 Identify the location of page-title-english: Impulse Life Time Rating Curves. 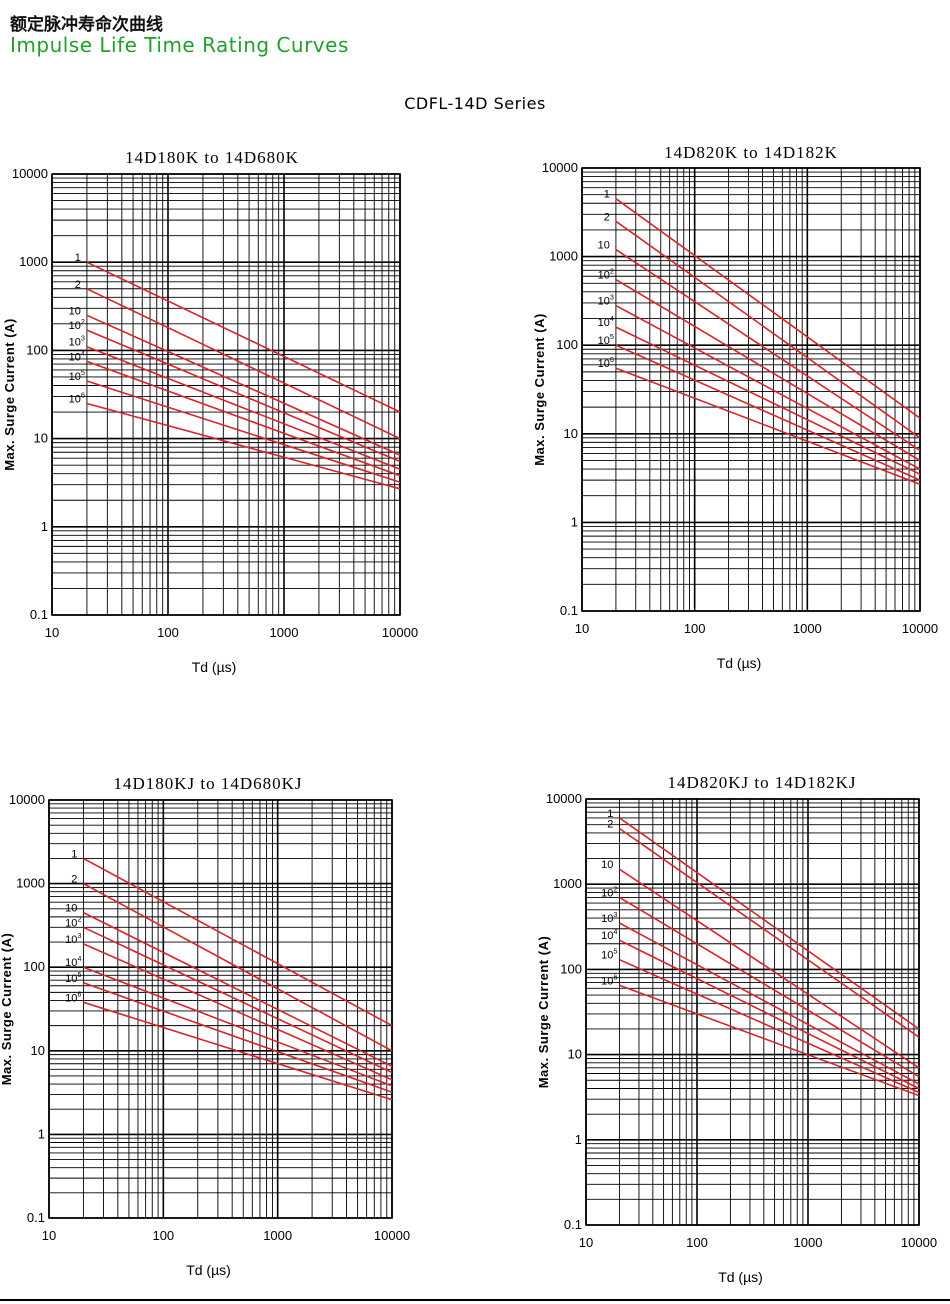
(179, 45).